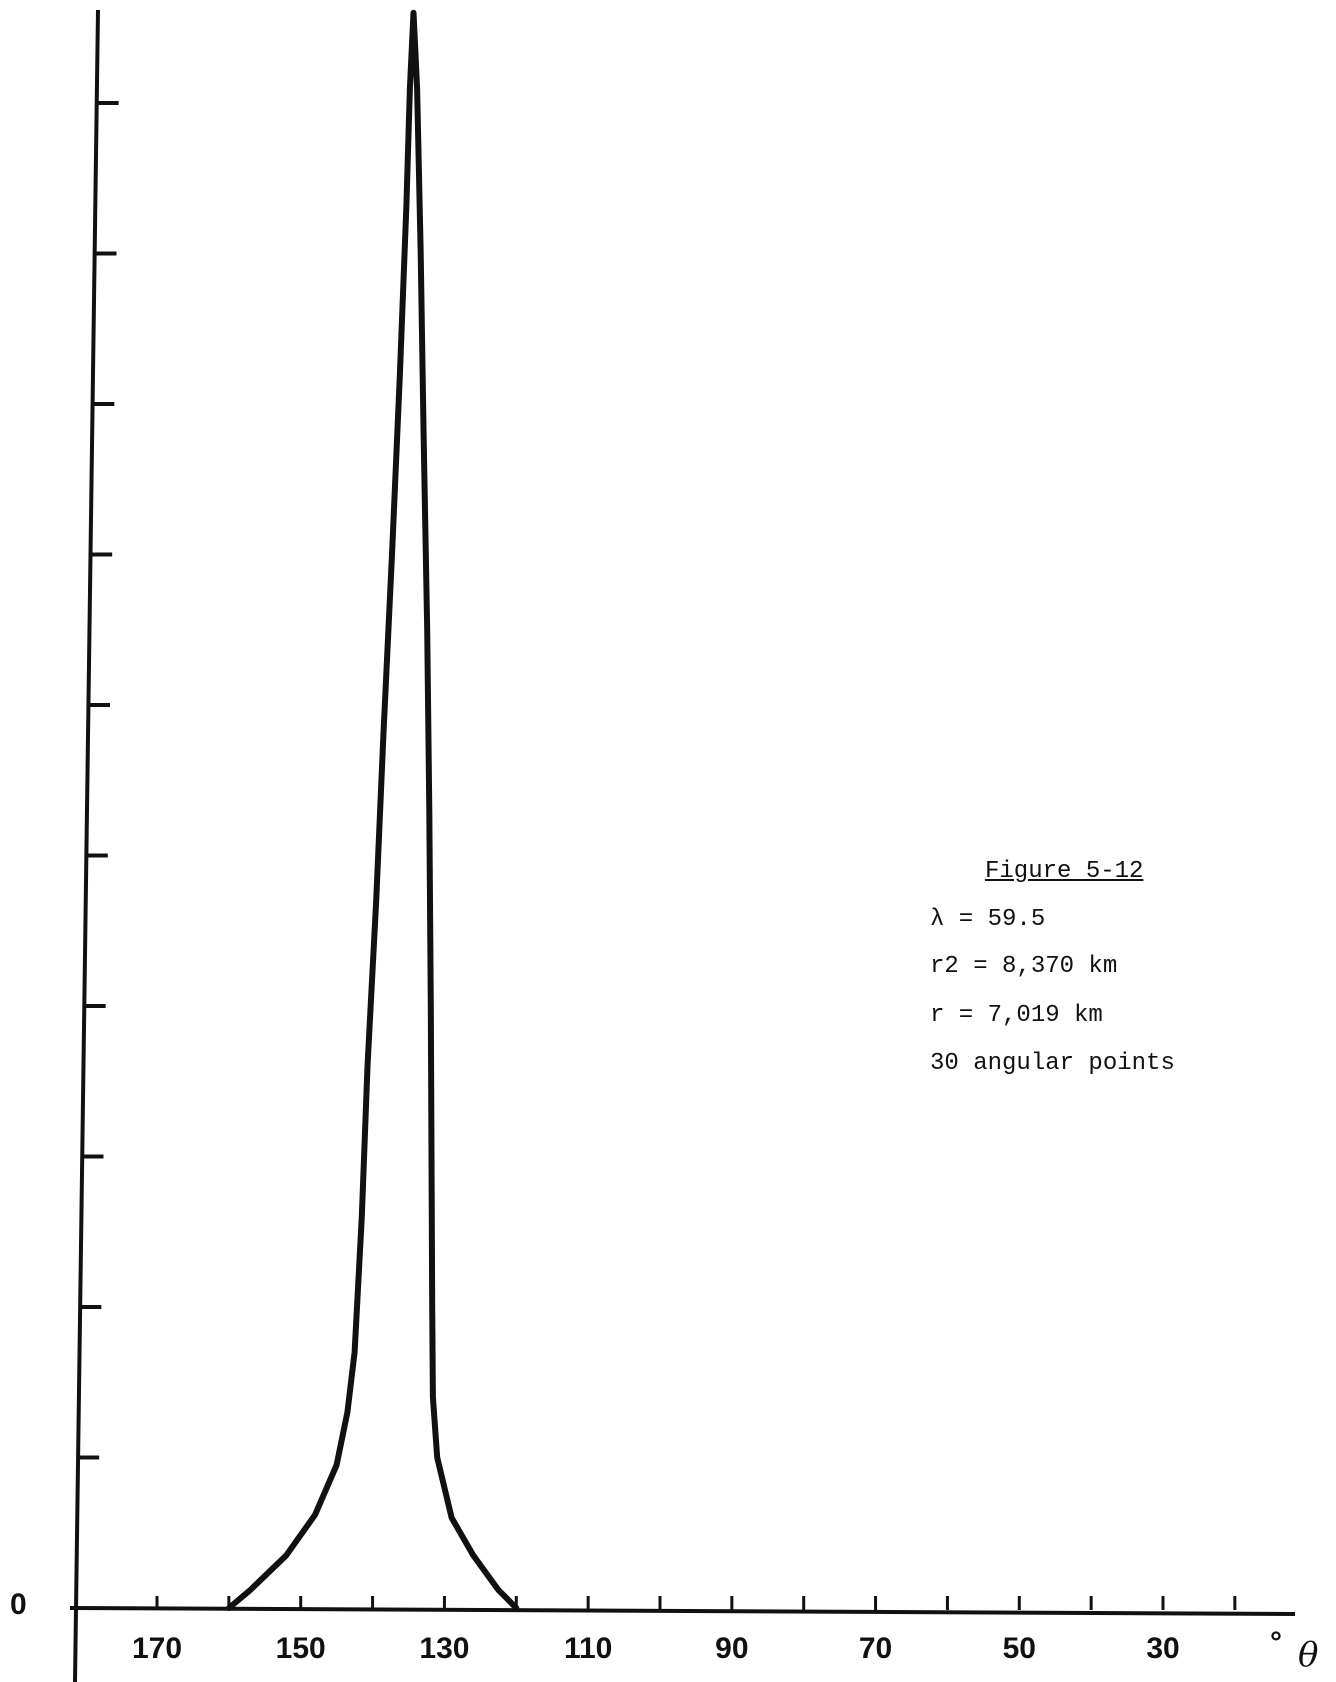 Image resolution: width=1336 pixels, height=1682 pixels. What do you see at coordinates (301, 1648) in the screenshot?
I see `x-tick-label: 150` at bounding box center [301, 1648].